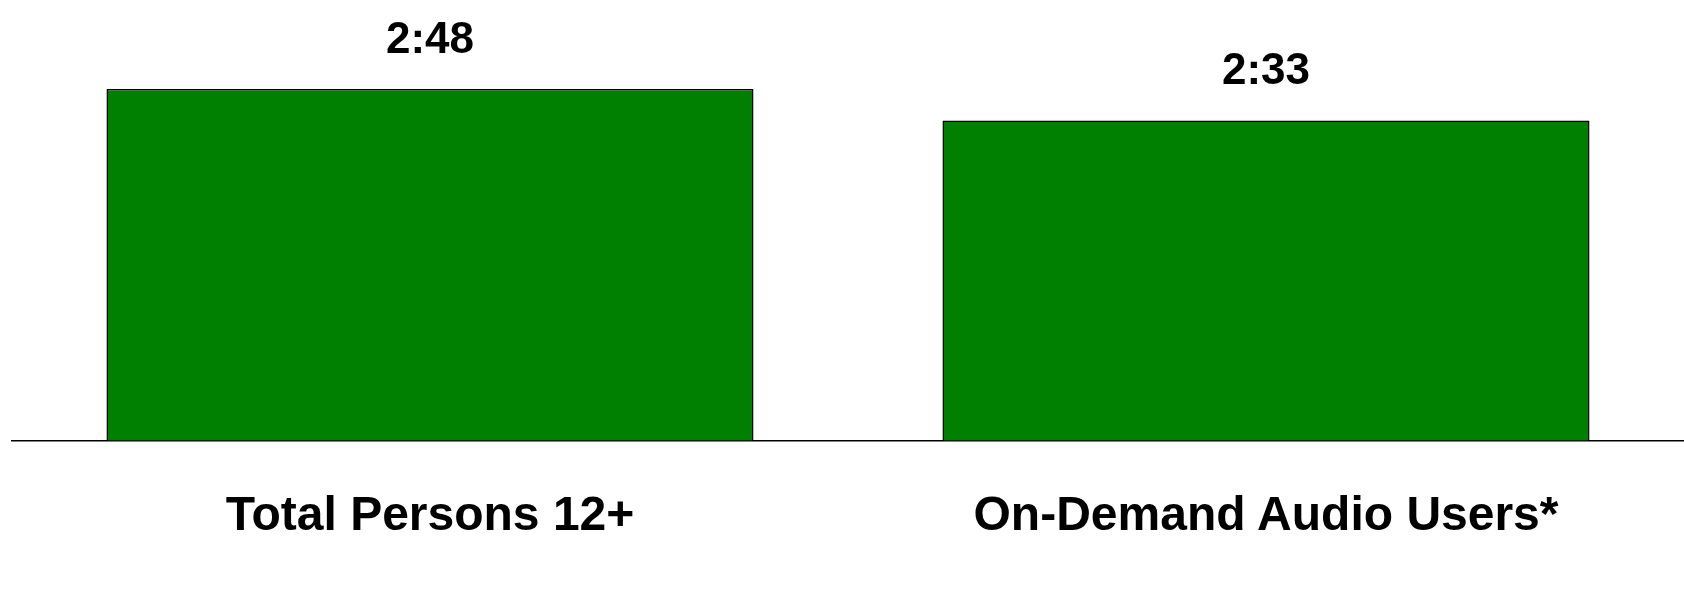 This screenshot has height=600, width=1684. I want to click on x-tick-label: On-Demand Audio Users*, so click(1266, 514).